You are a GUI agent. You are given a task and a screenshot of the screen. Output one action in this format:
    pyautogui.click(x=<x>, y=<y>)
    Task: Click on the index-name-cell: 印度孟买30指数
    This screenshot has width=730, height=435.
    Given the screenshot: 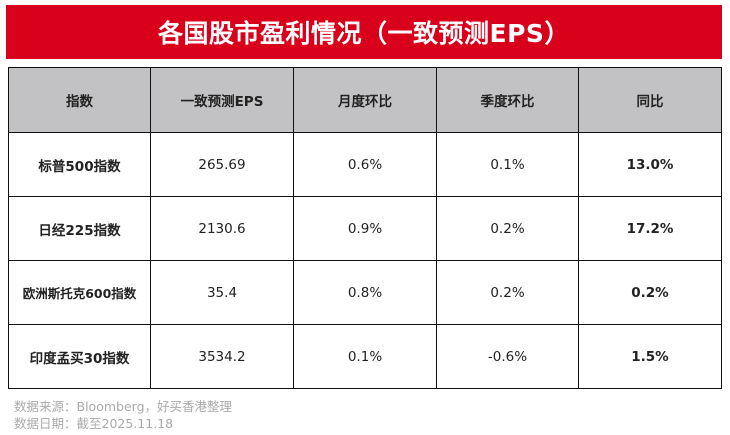 What is the action you would take?
    pyautogui.click(x=79, y=356)
    